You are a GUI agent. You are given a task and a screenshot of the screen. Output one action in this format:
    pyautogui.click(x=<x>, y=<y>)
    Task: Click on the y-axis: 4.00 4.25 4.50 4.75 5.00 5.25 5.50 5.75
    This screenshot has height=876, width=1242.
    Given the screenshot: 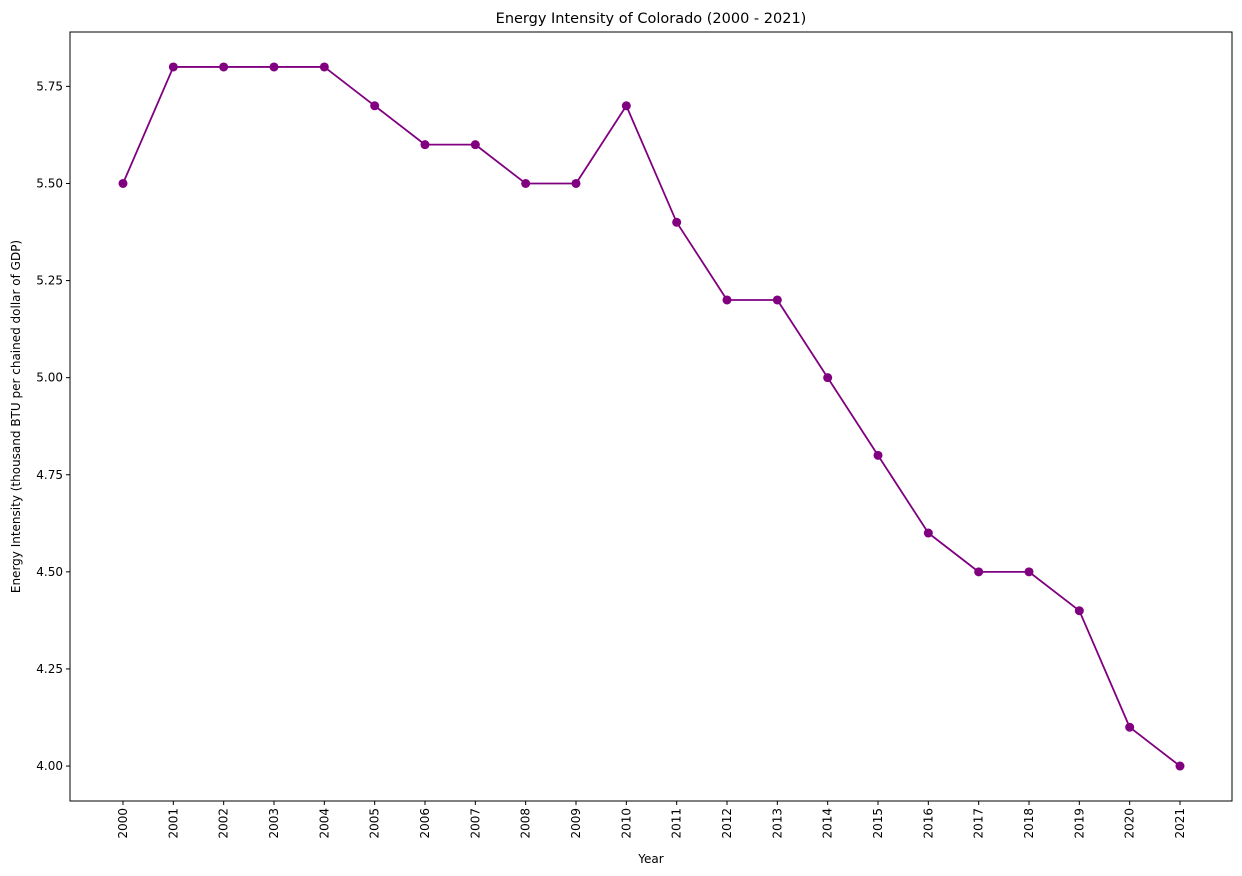 What is the action you would take?
    pyautogui.click(x=53, y=426)
    